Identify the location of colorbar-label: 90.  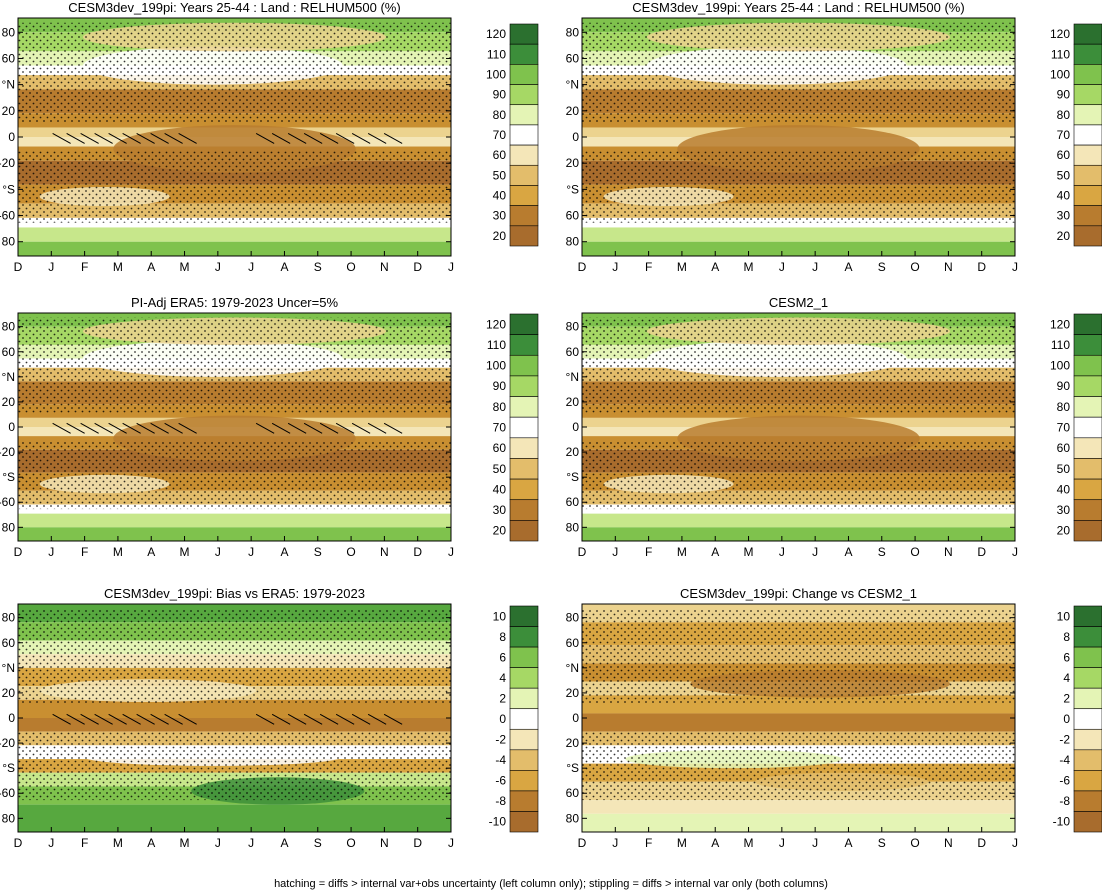
(1064, 95).